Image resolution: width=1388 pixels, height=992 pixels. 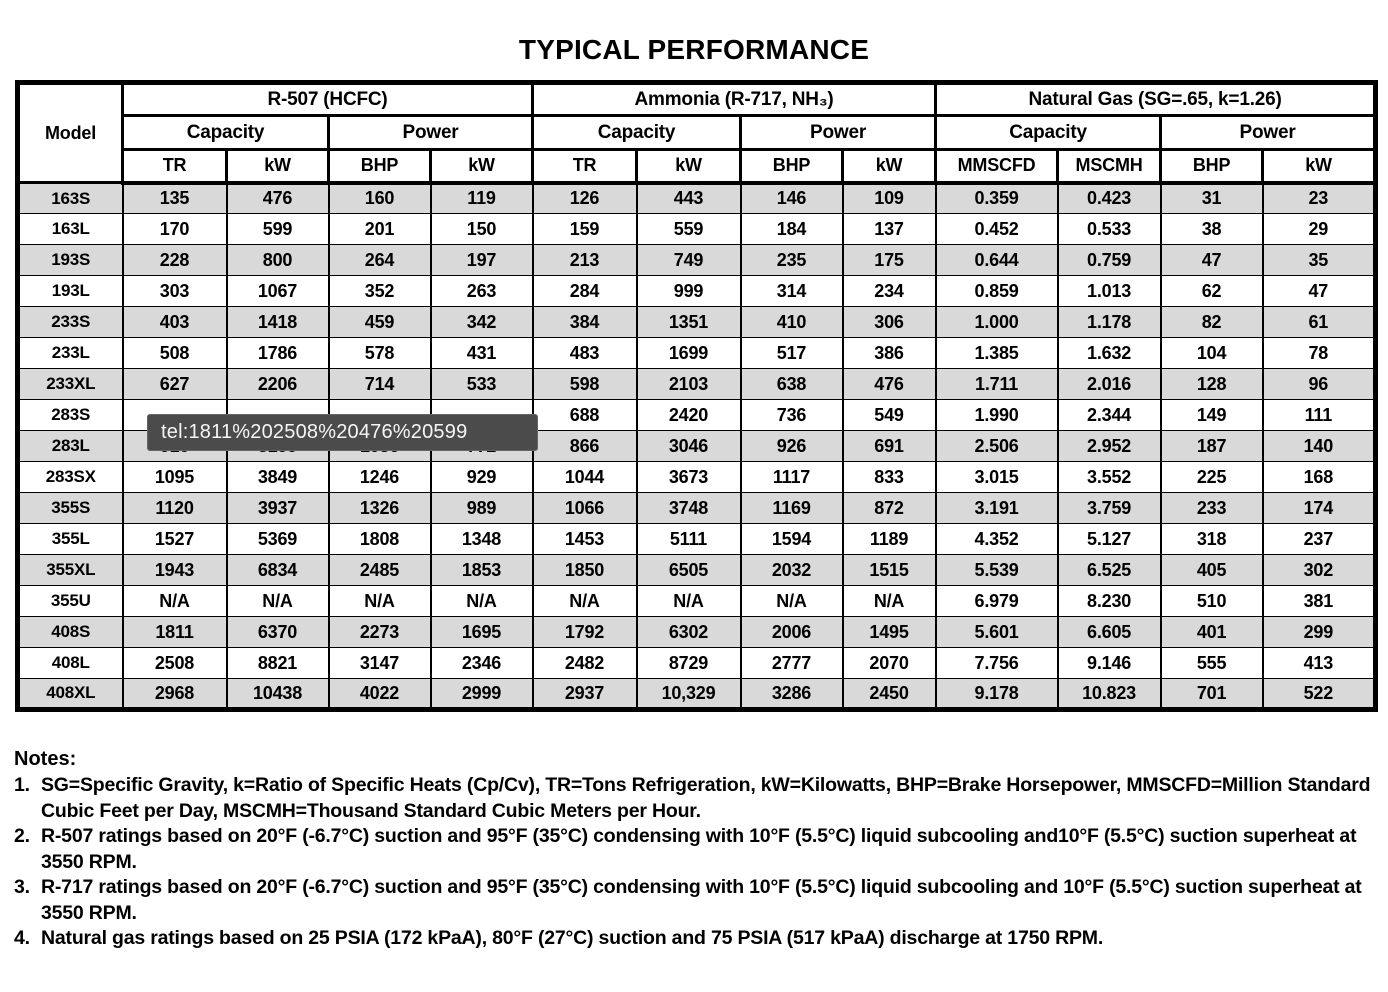 What do you see at coordinates (889, 508) in the screenshot?
I see `data-cell: 872` at bounding box center [889, 508].